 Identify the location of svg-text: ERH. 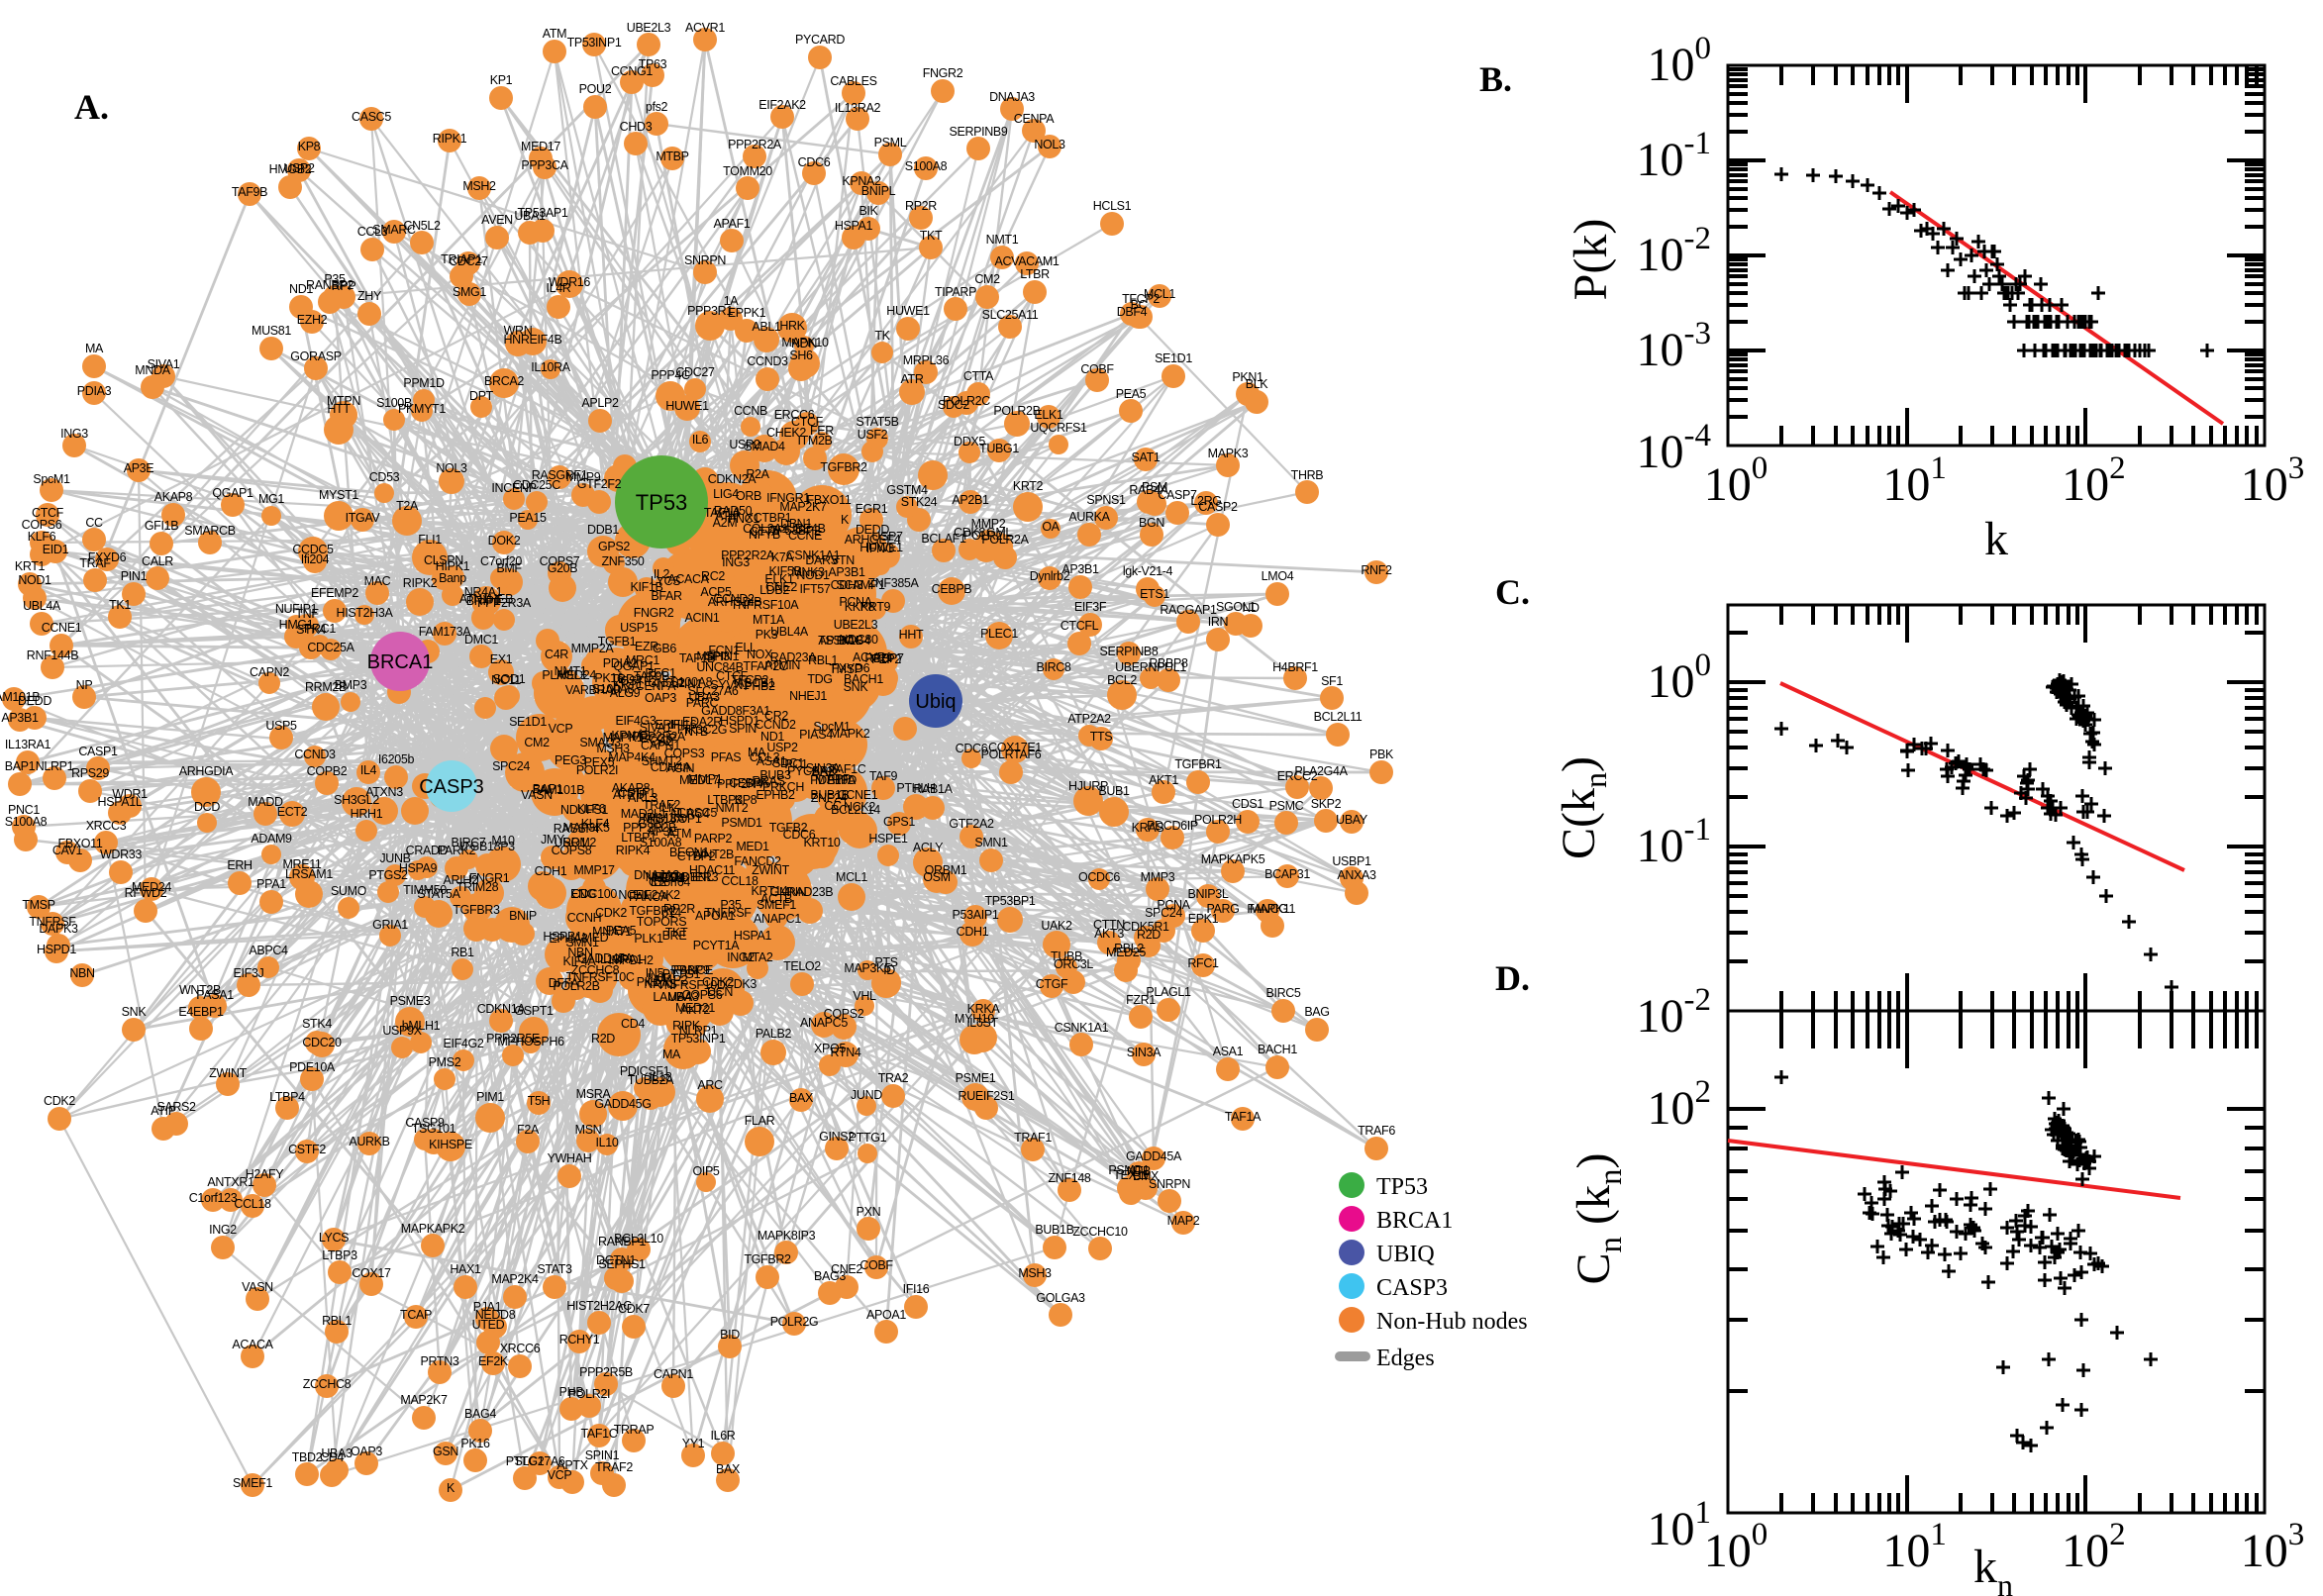
(240, 865).